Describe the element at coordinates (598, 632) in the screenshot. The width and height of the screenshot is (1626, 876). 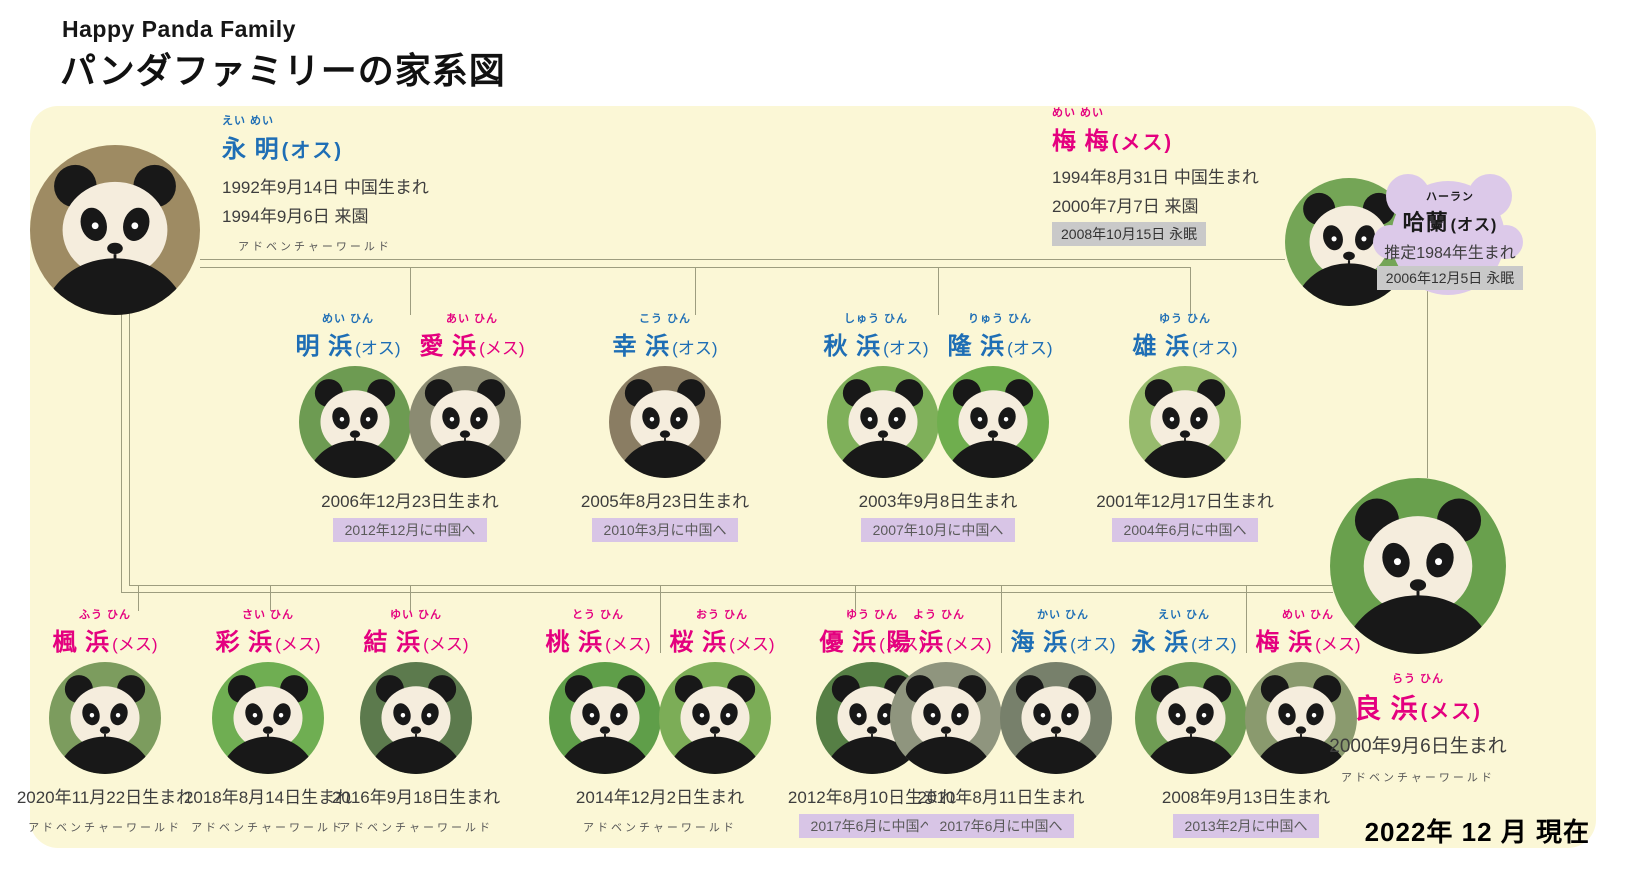
I see `panda-name-touhin: とう ひん 桃 浜 (メス)` at that location.